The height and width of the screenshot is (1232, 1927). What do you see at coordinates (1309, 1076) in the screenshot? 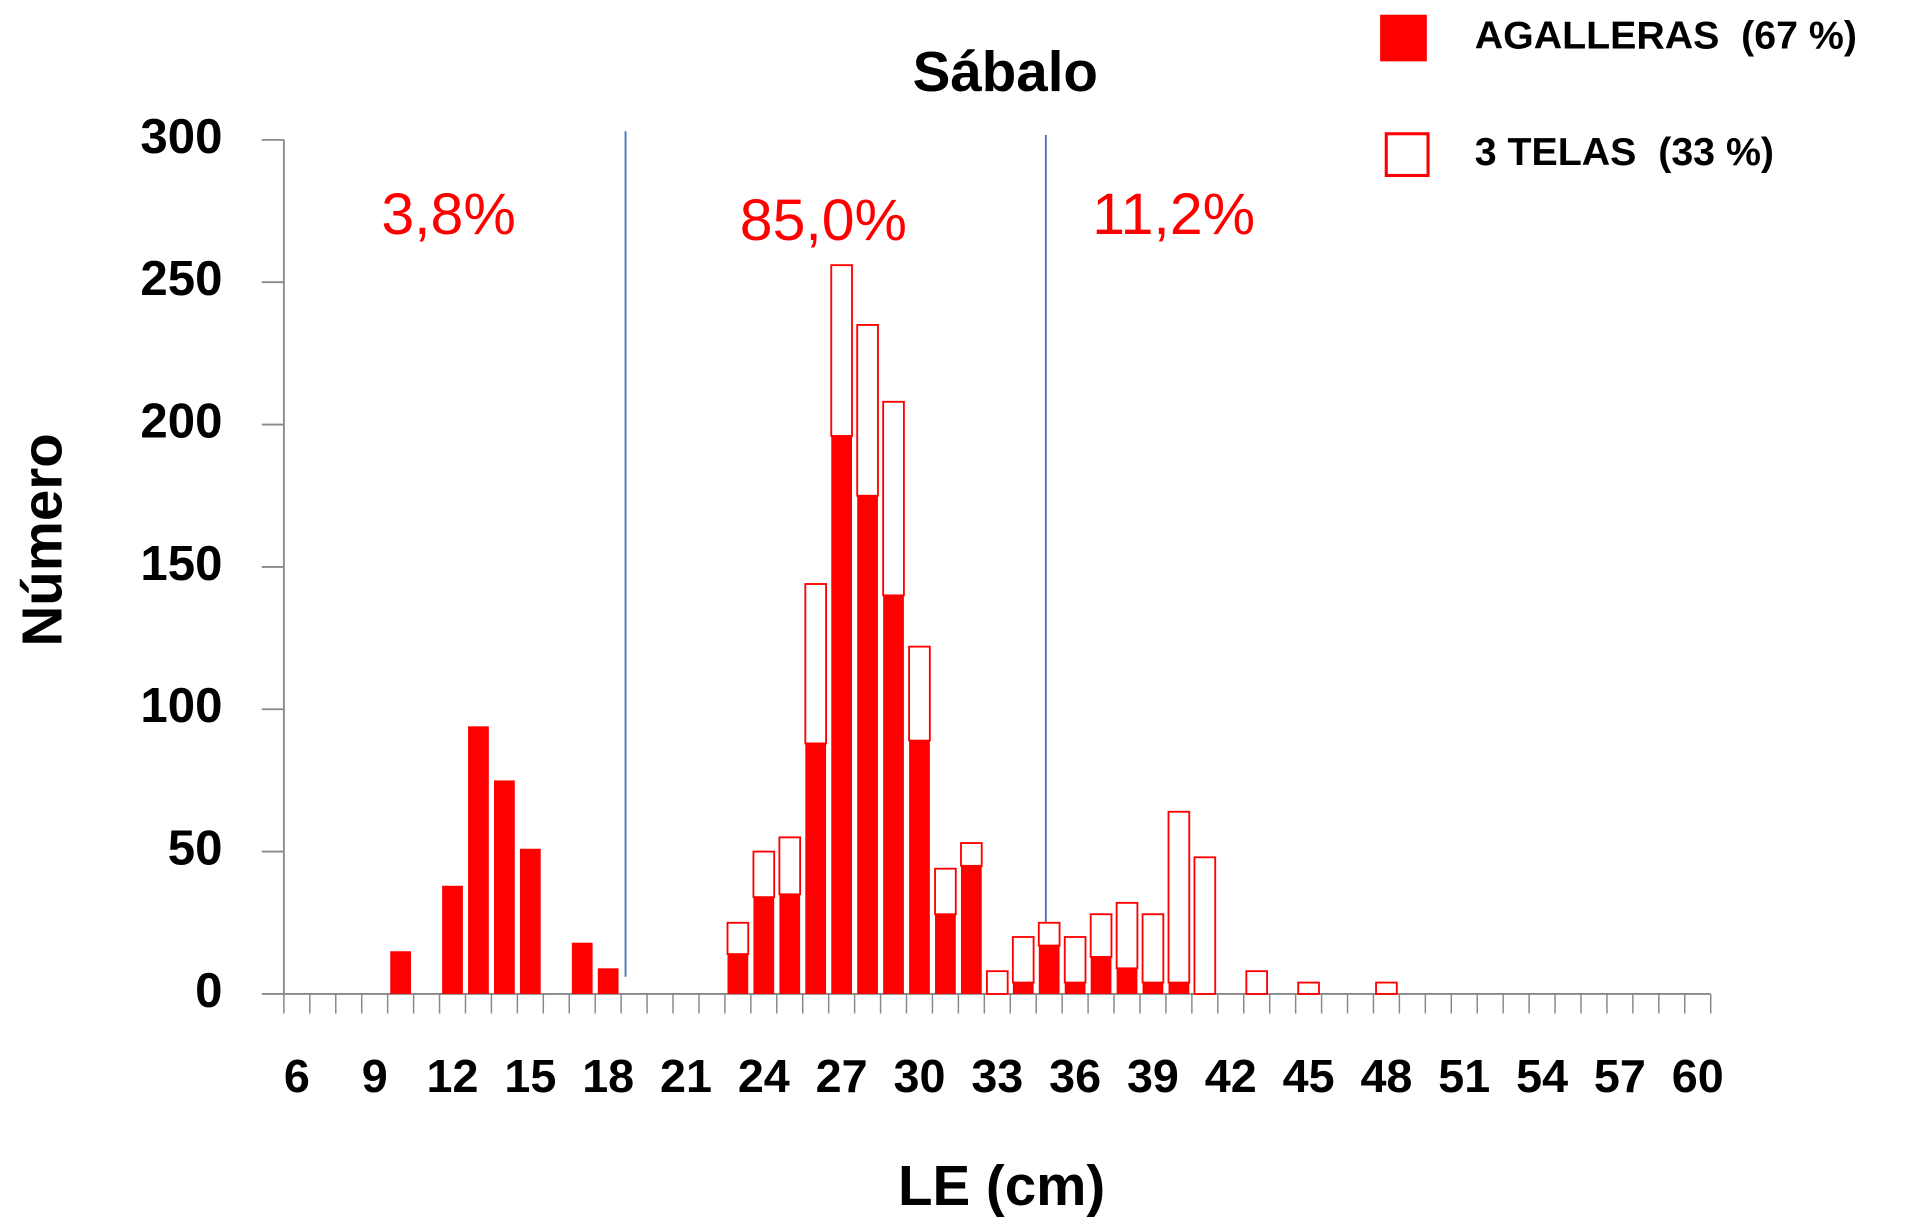
I see `x-tick-label: 45` at bounding box center [1309, 1076].